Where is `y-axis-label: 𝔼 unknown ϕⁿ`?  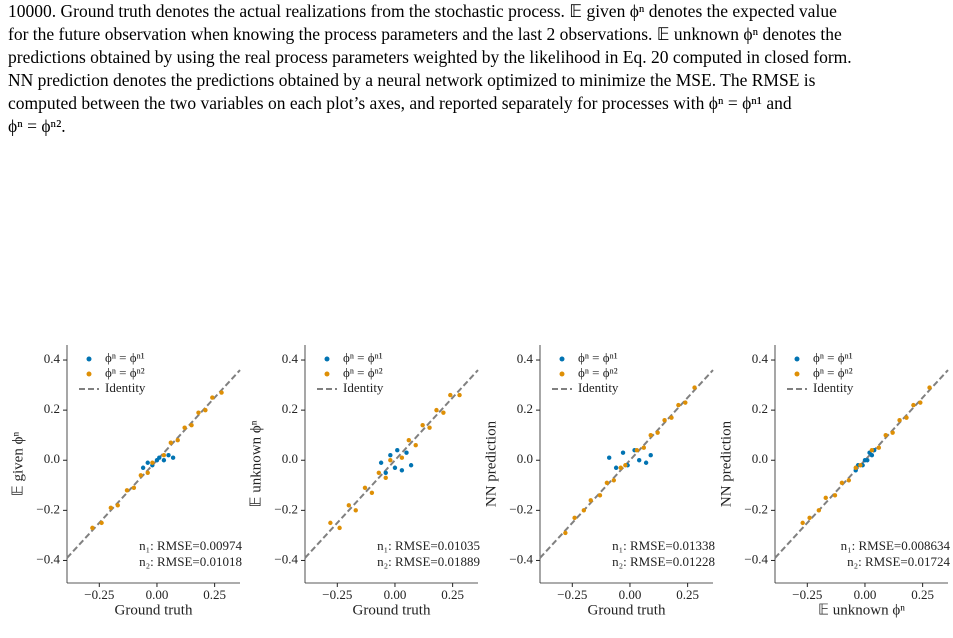 y-axis-label: 𝔼 unknown ϕⁿ is located at coordinates (256, 463).